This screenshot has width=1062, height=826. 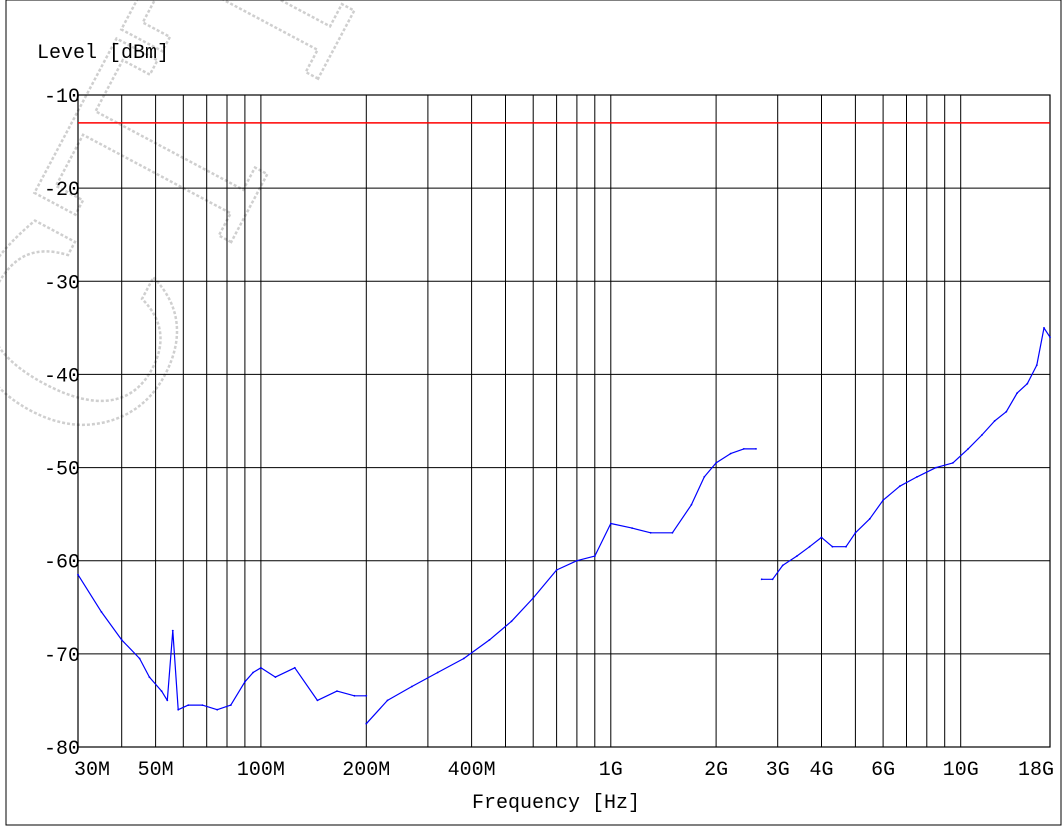 What do you see at coordinates (611, 770) in the screenshot?
I see `x-tick-label: 1G` at bounding box center [611, 770].